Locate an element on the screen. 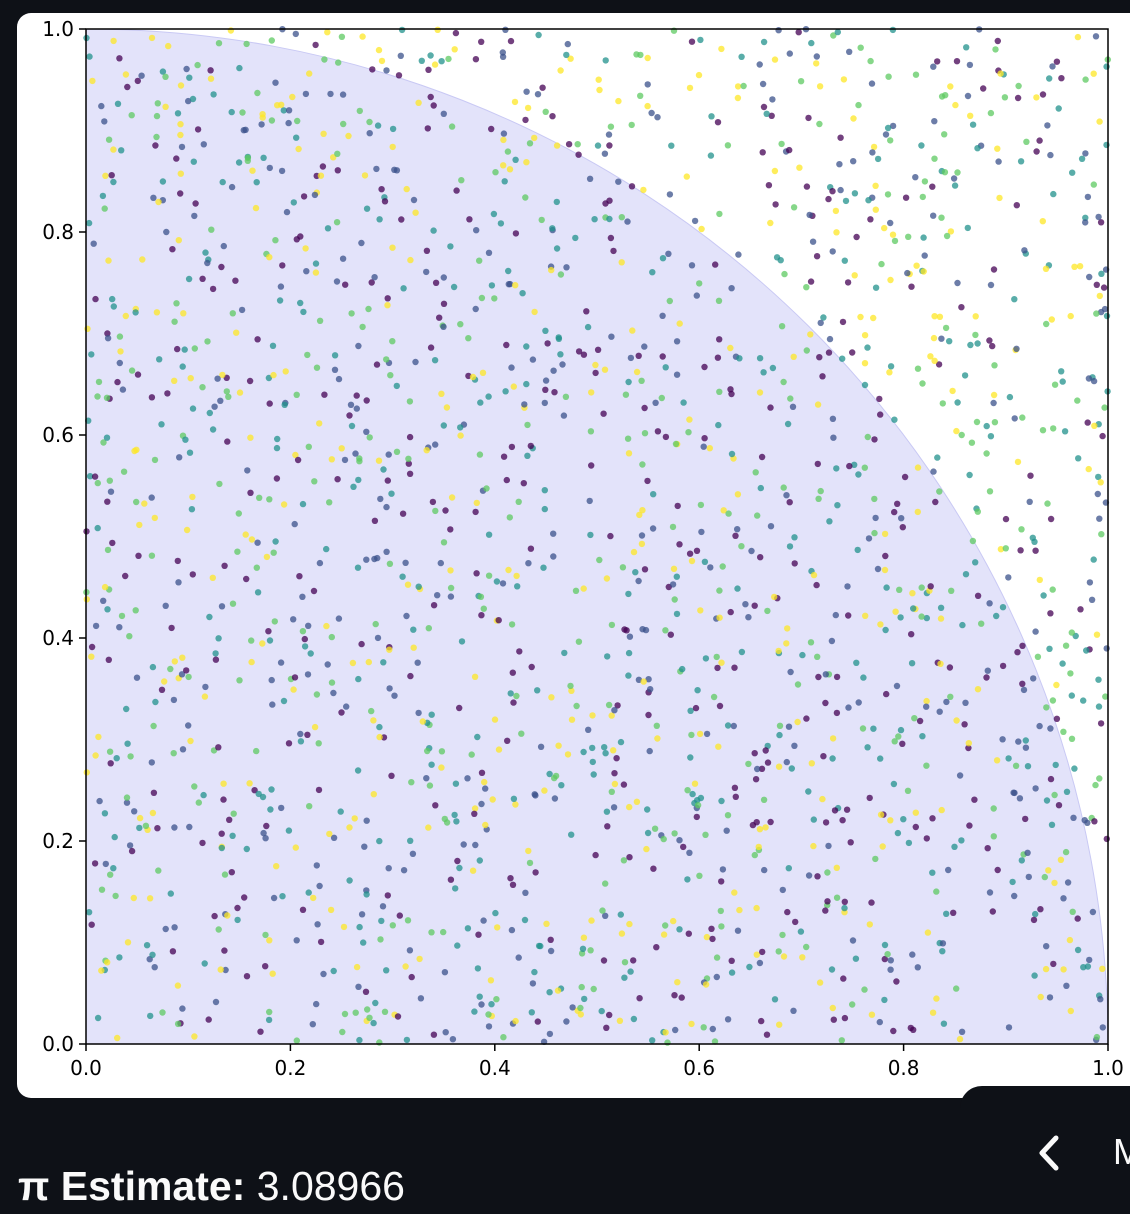 The height and width of the screenshot is (1214, 1130). chevron-left-icon is located at coordinates (1050, 1153).